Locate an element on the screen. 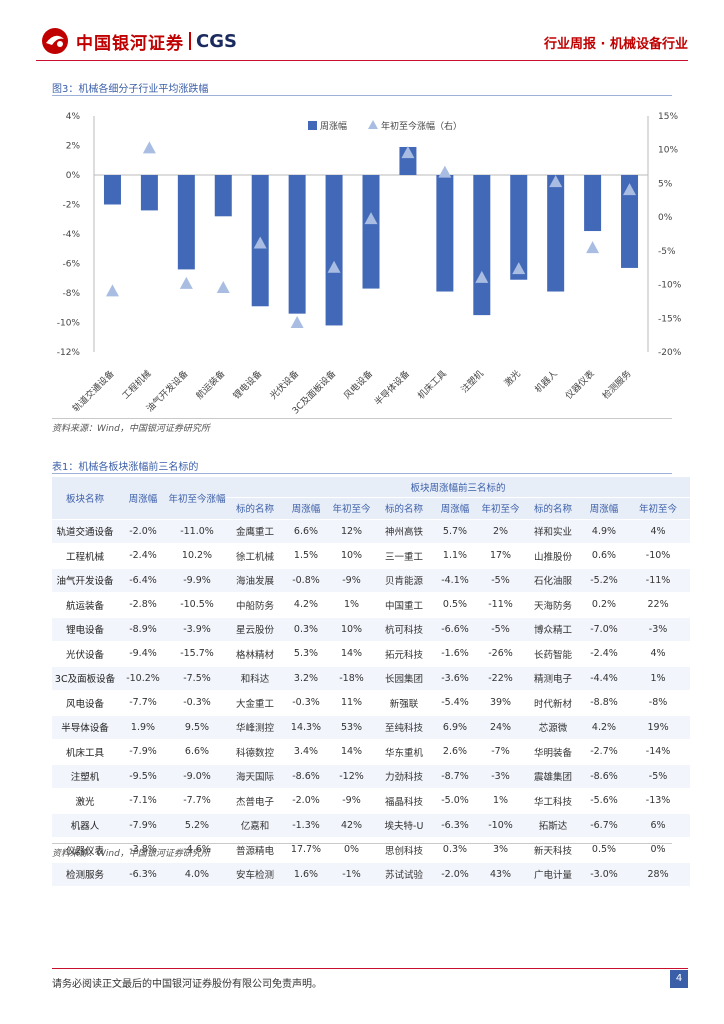 The width and height of the screenshot is (724, 1024). col-header: 周涨幅 is located at coordinates (604, 508).